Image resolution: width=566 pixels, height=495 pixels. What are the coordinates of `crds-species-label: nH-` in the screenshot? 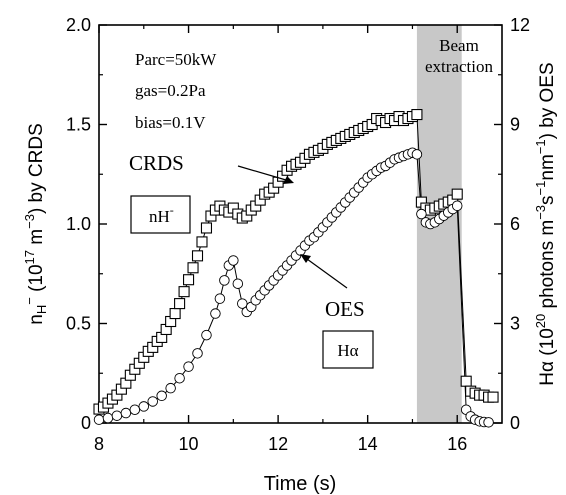 It's located at (161, 214).